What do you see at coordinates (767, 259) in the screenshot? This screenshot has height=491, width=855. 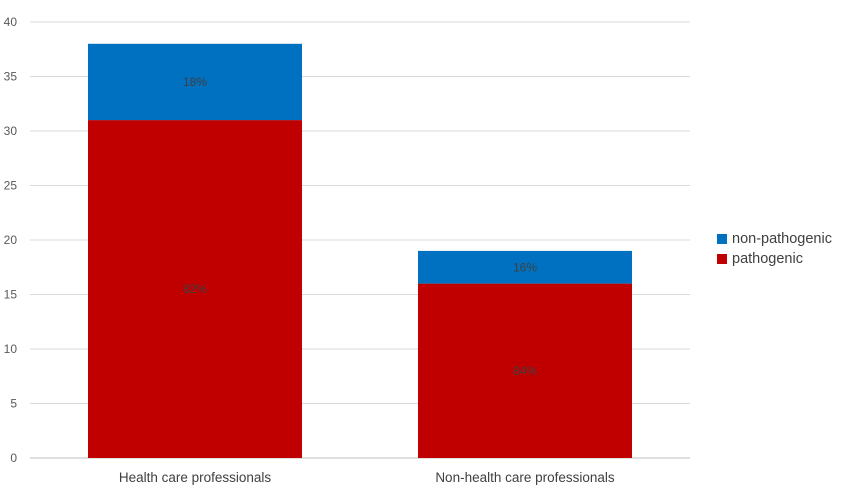 I see `legend-label-pathogenic: pathogenic` at bounding box center [767, 259].